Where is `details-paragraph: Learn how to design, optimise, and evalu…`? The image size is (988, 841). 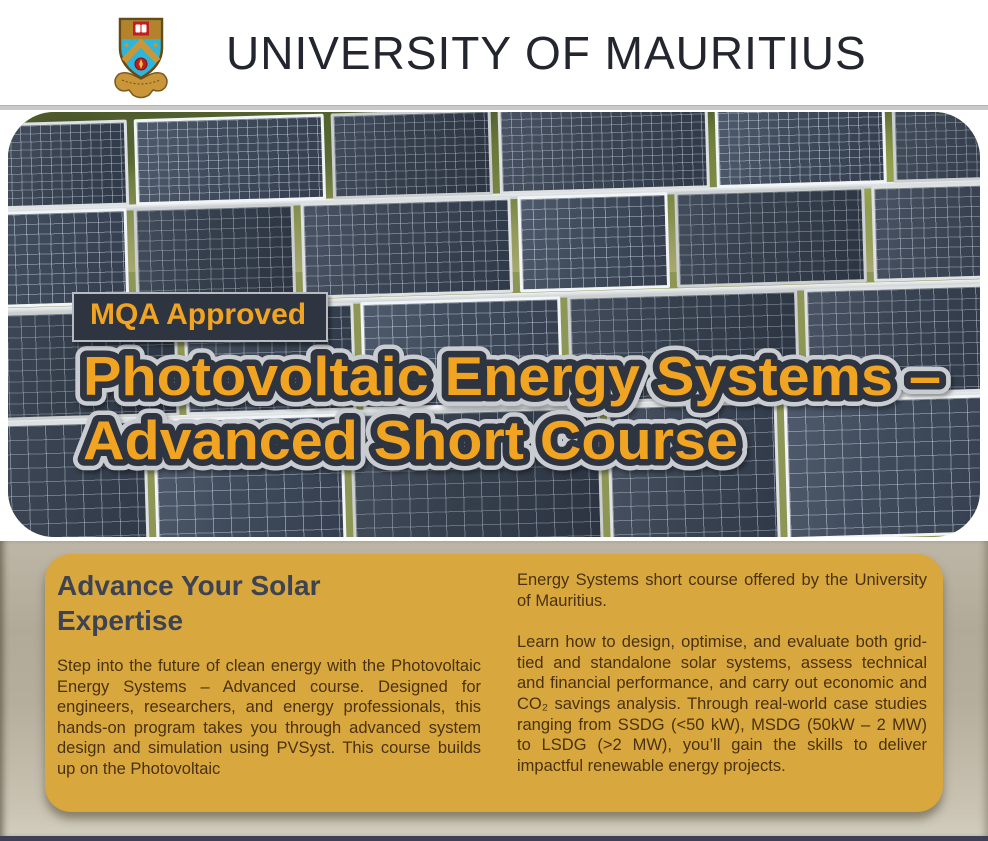
details-paragraph: Learn how to design, optimise, and evalu… is located at coordinates (722, 704).